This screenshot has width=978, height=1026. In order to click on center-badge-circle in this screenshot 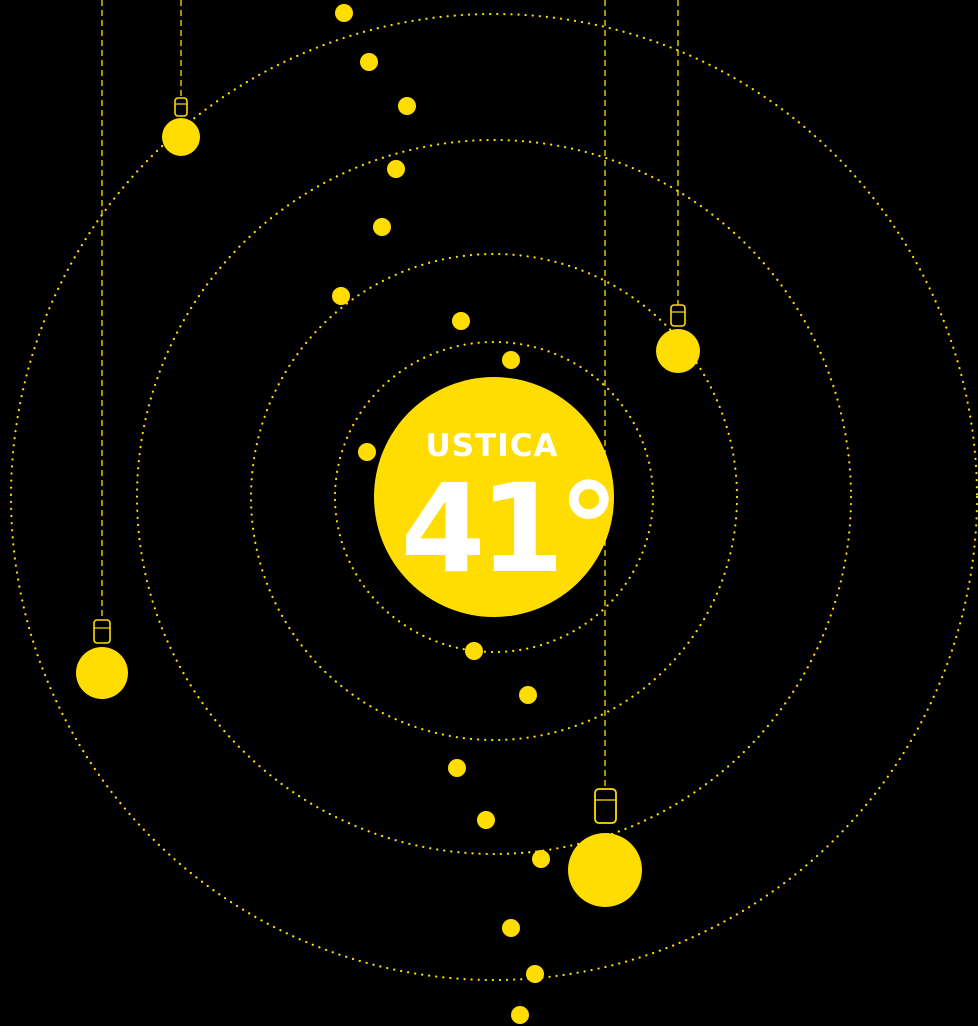, I will do `click(494, 497)`.